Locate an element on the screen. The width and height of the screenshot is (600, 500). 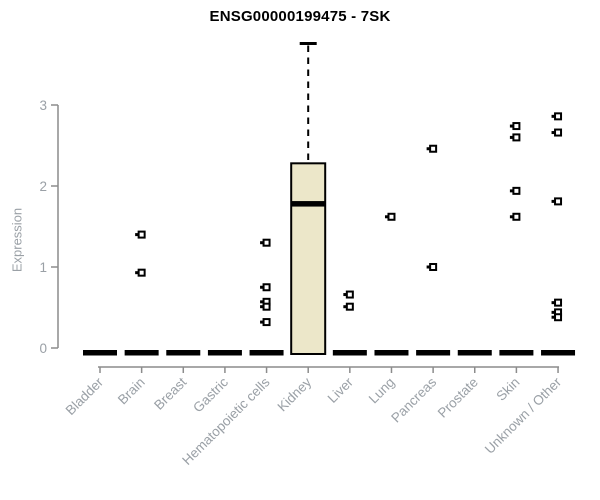
x-tick-label-pancreas: Pancreas is located at coordinates (413, 399).